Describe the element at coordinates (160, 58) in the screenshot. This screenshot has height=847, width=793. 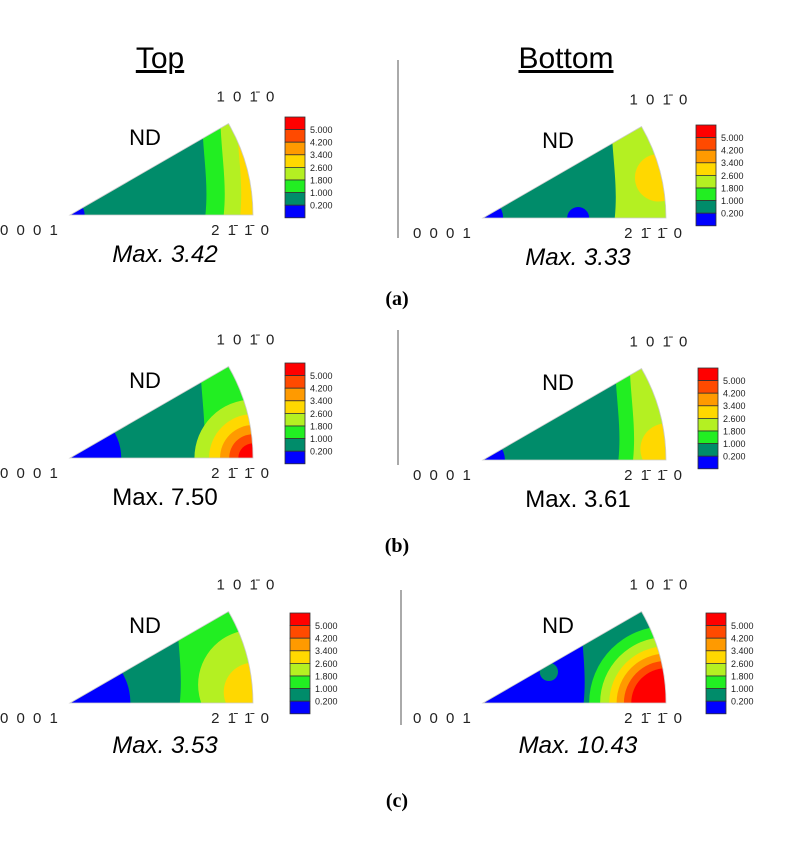
I see `header-top: Top` at that location.